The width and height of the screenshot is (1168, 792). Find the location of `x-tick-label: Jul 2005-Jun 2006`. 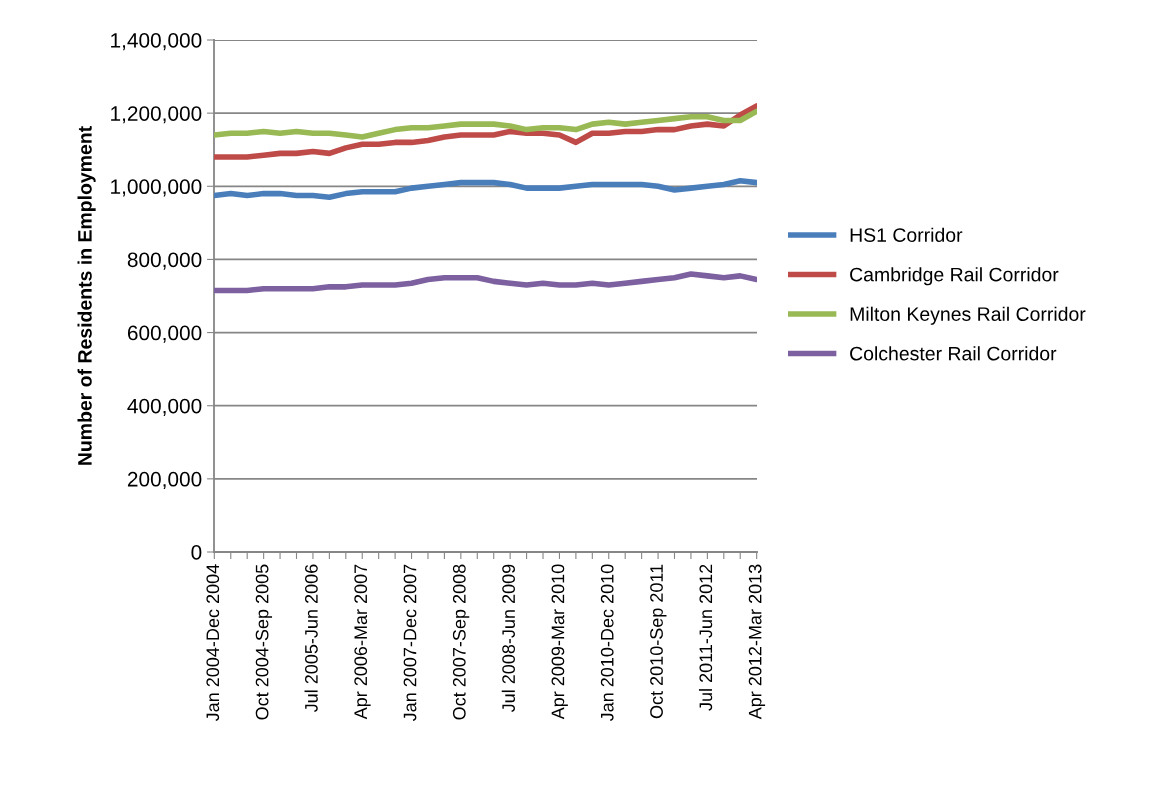

x-tick-label: Jul 2005-Jun 2006 is located at coordinates (311, 638).